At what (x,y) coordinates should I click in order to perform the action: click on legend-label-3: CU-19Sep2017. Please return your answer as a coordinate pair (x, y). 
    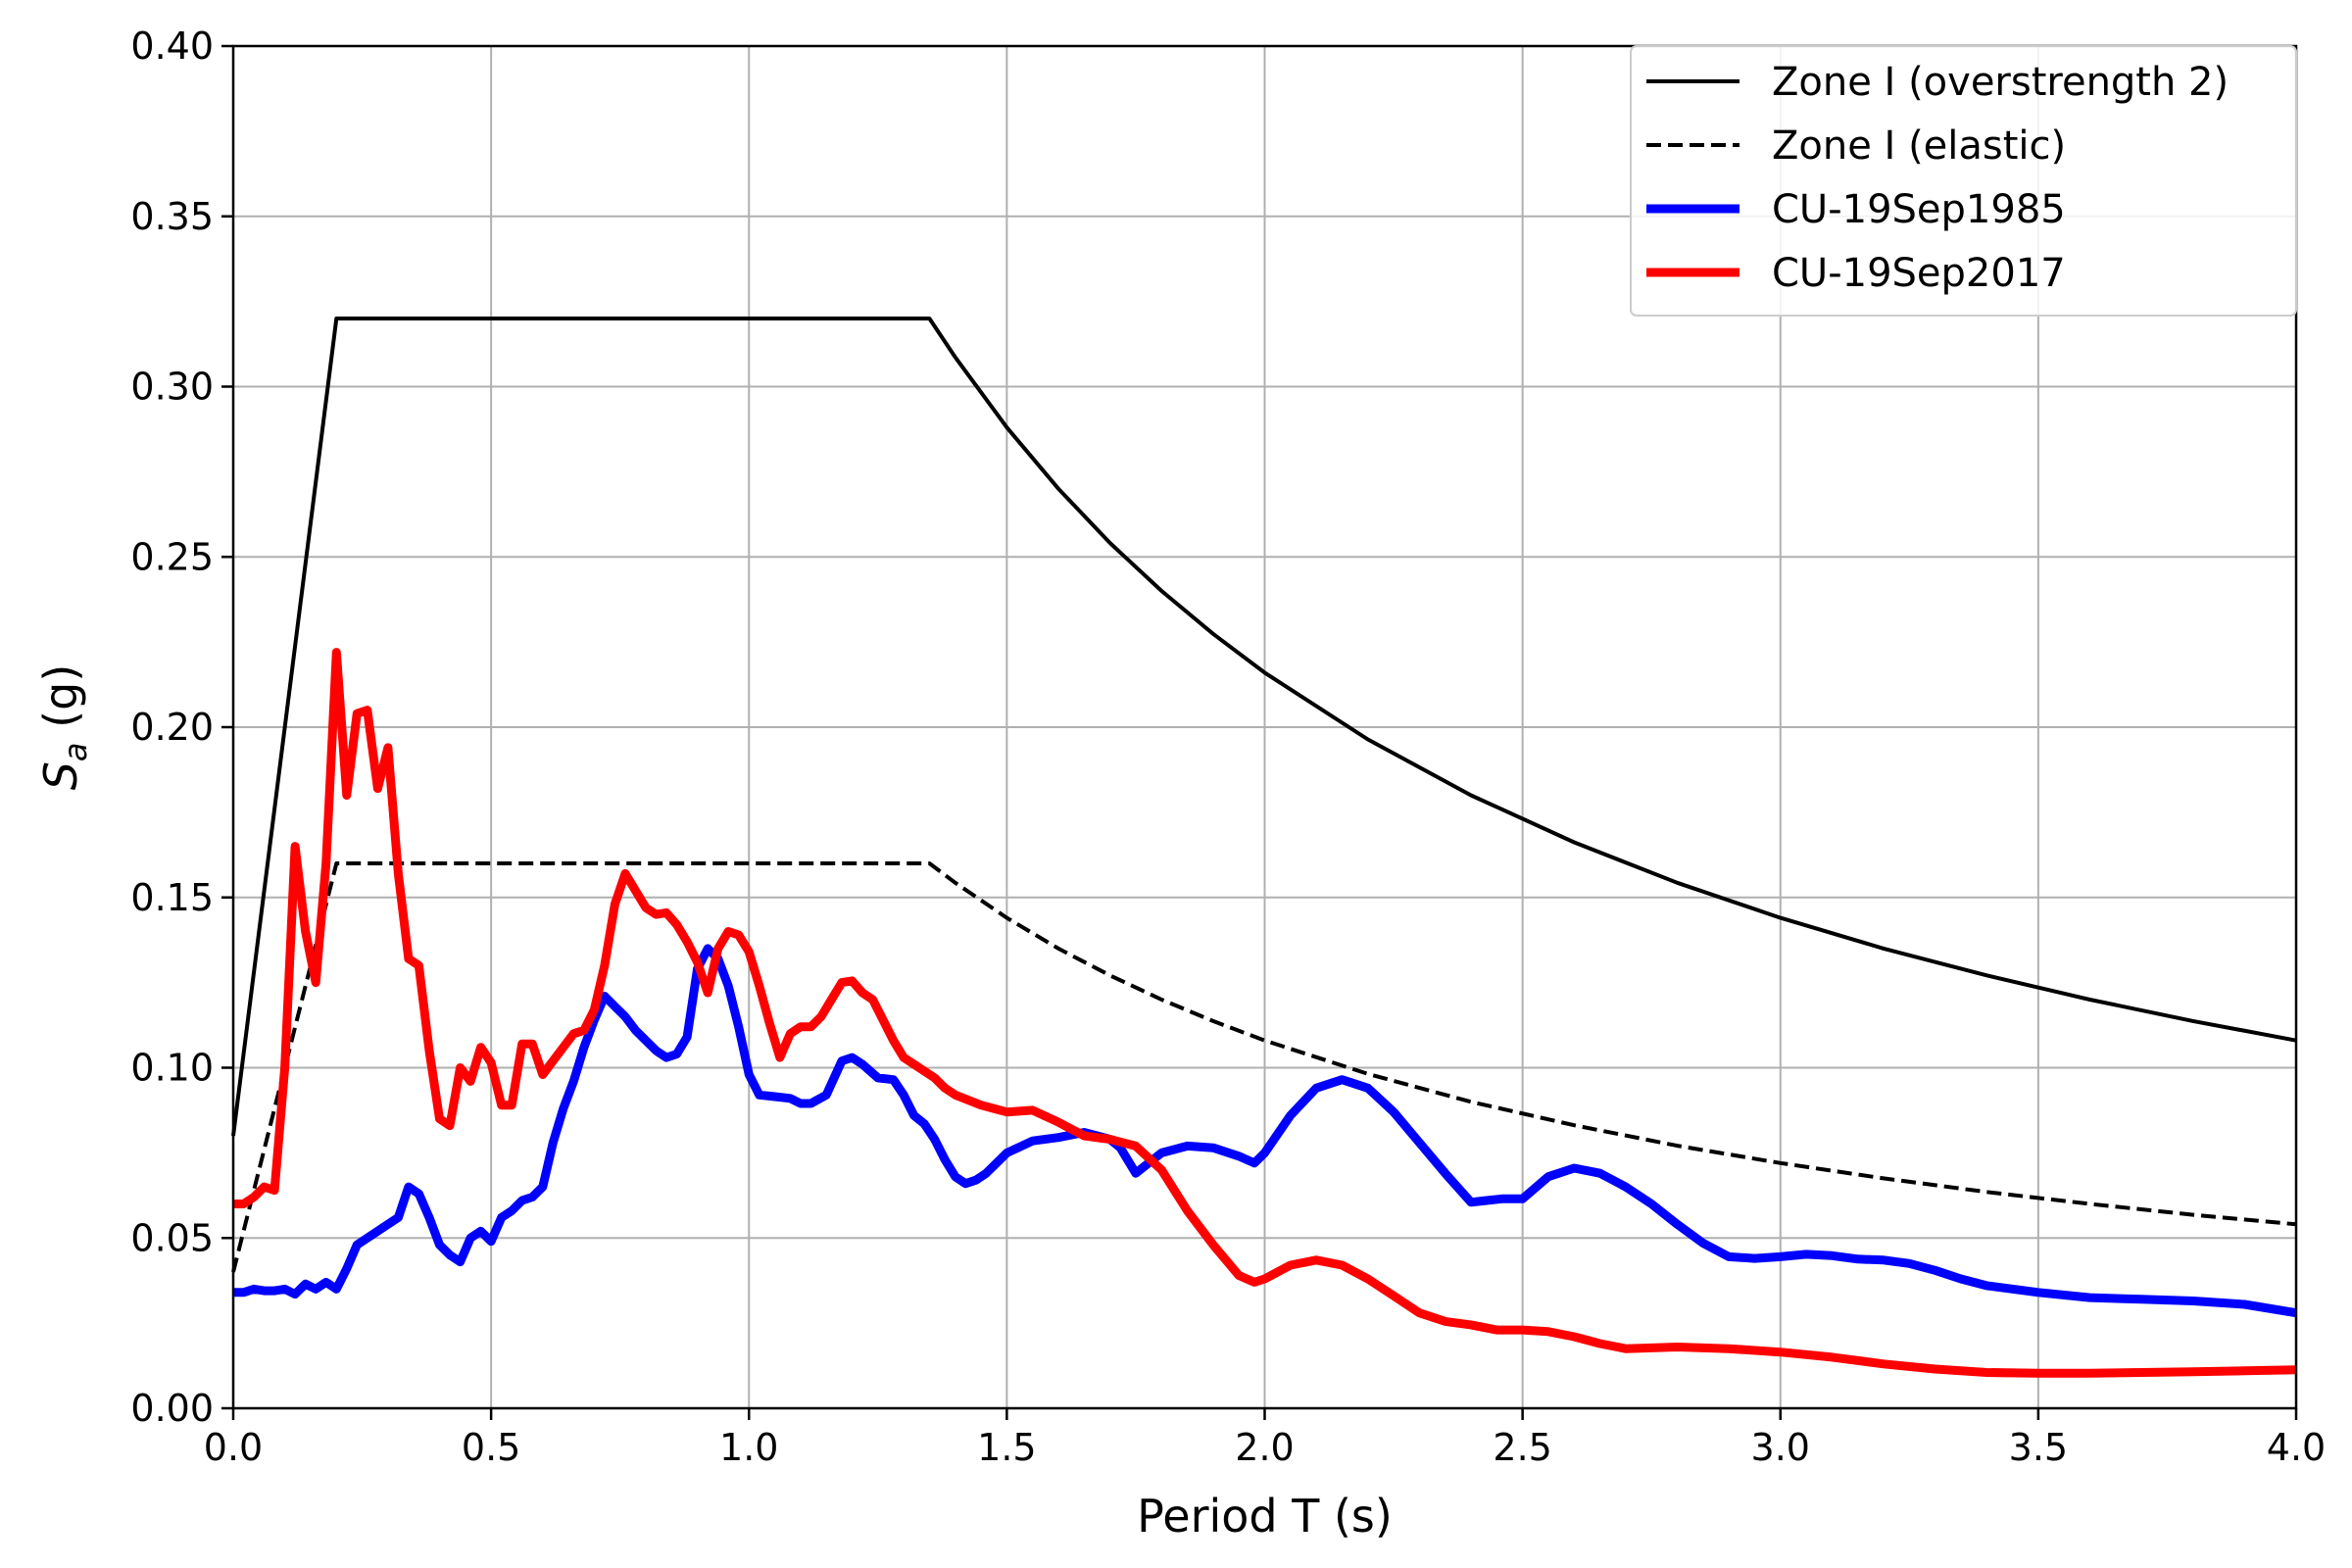
    Looking at the image, I should click on (1919, 273).